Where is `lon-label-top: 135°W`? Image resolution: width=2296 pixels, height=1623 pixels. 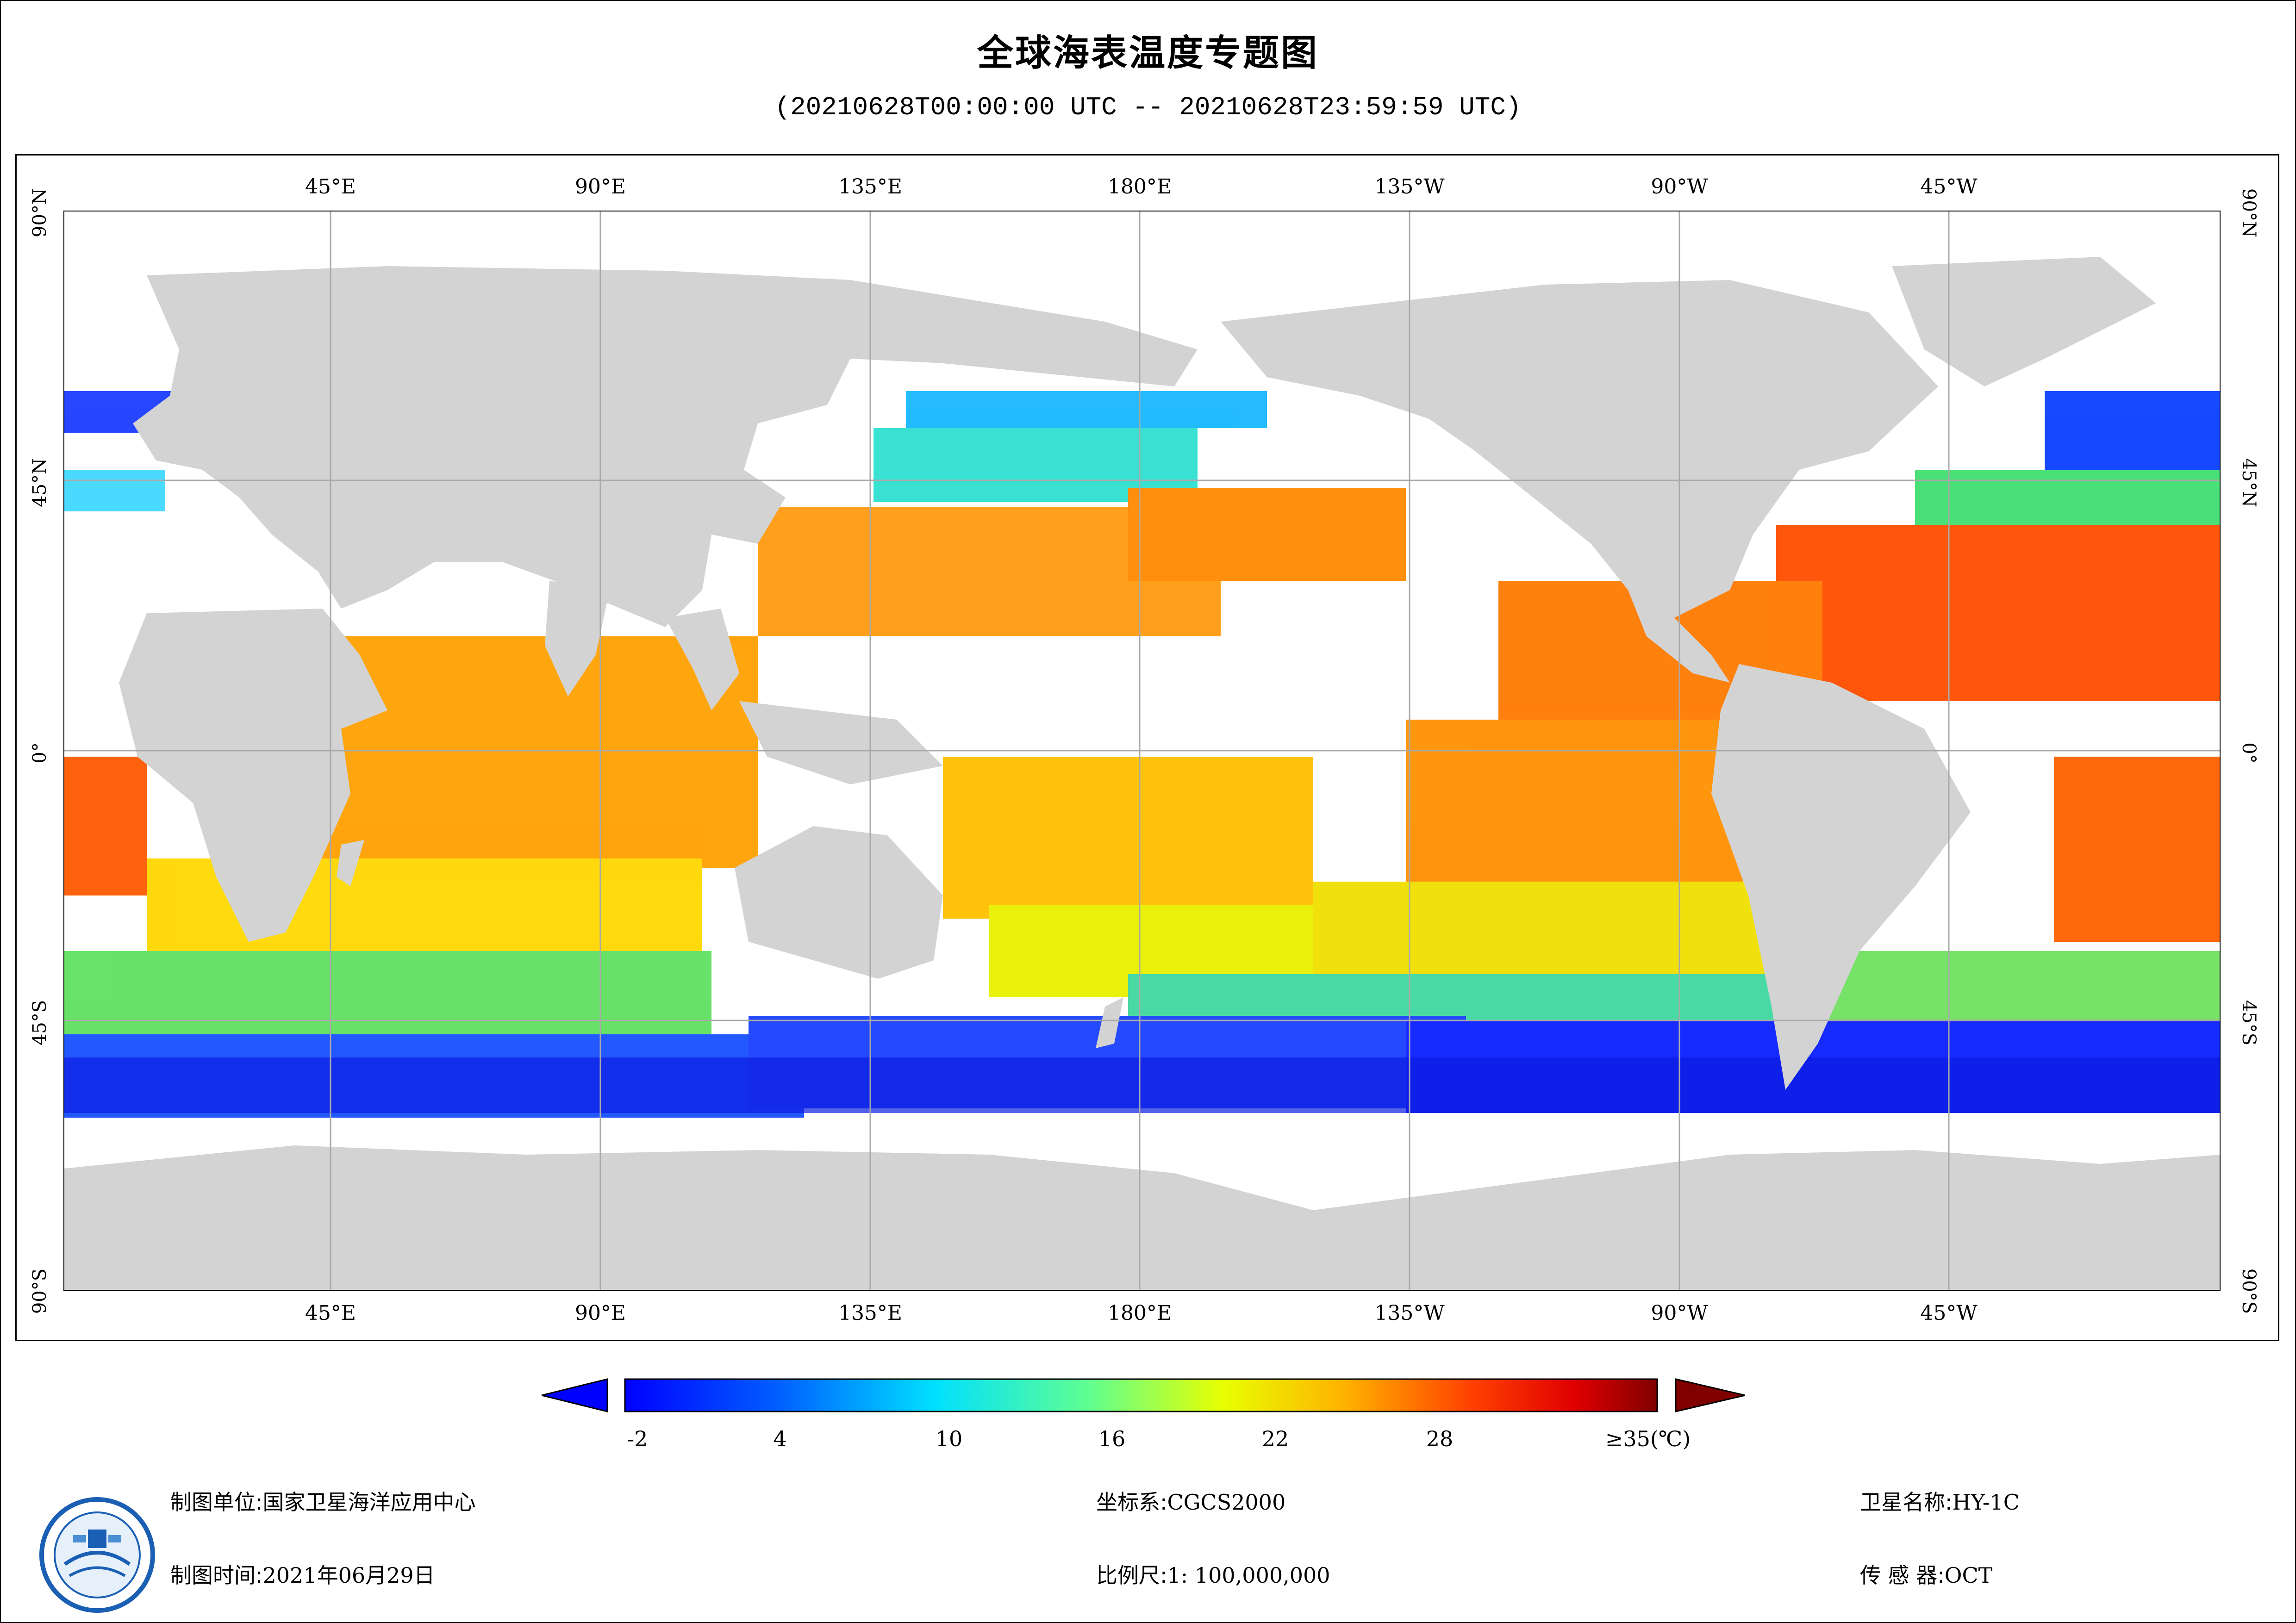 lon-label-top: 135°W is located at coordinates (1409, 187).